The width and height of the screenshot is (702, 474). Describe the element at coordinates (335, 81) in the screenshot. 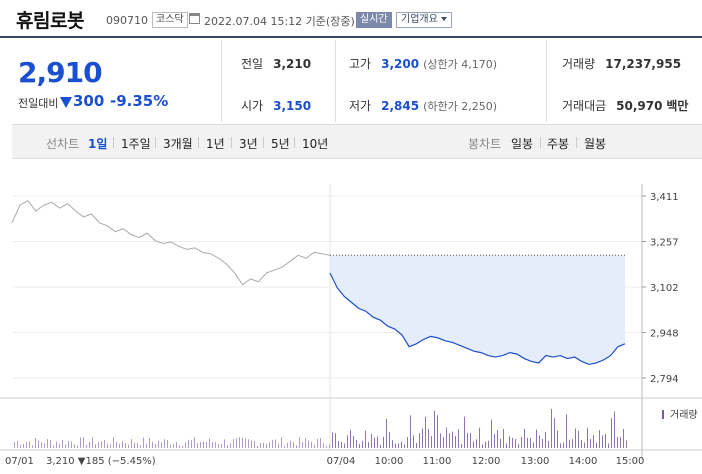

I see `divider` at that location.